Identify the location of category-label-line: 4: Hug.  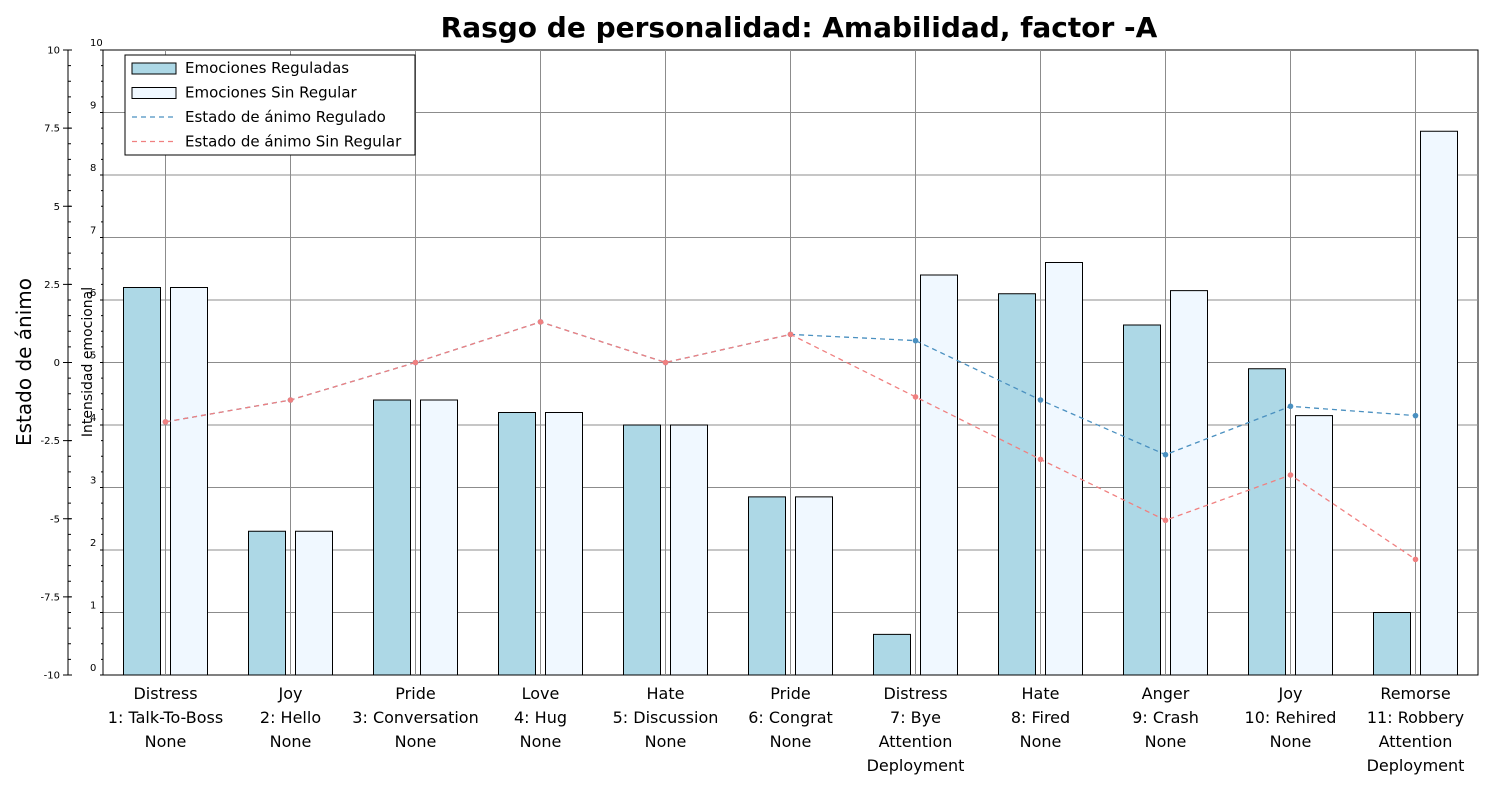
(540, 717).